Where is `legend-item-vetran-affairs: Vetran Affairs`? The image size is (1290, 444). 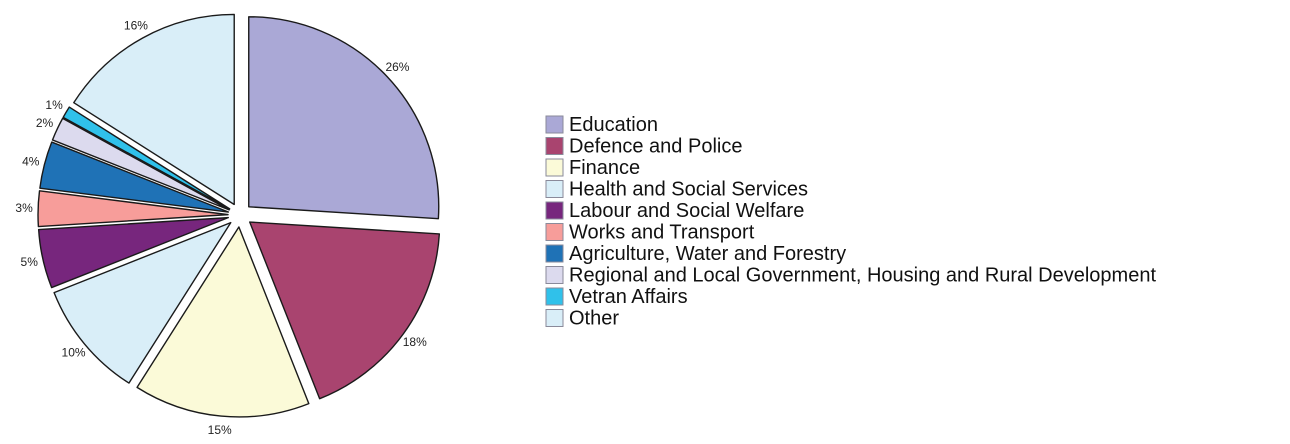 legend-item-vetran-affairs: Vetran Affairs is located at coordinates (617, 297).